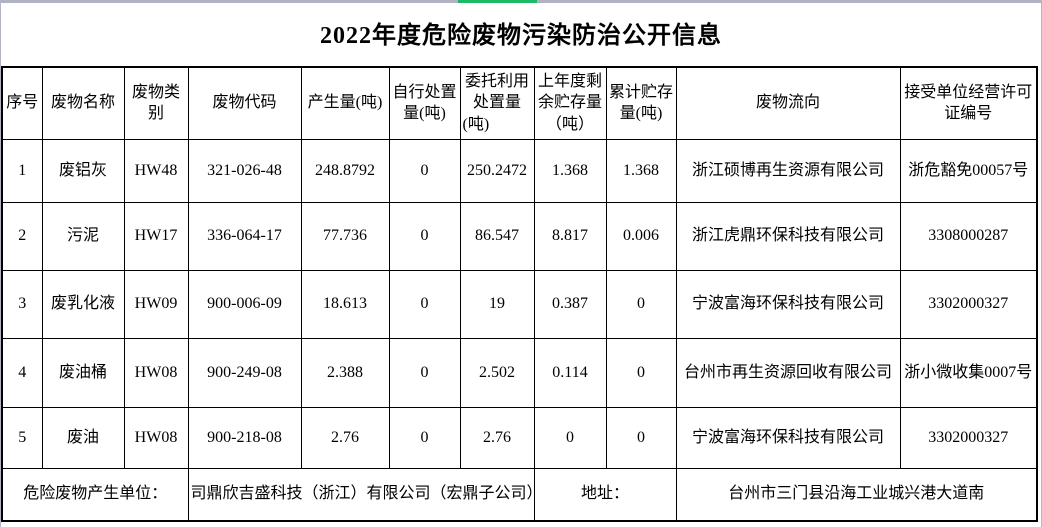  Describe the element at coordinates (788, 236) in the screenshot. I see `cell-flow: 浙江虎鼎环保科技有限公司` at that location.